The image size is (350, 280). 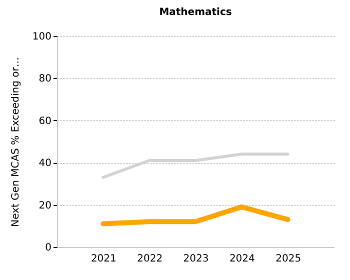 What do you see at coordinates (289, 259) in the screenshot?
I see `x-tick-label: 2025` at bounding box center [289, 259].